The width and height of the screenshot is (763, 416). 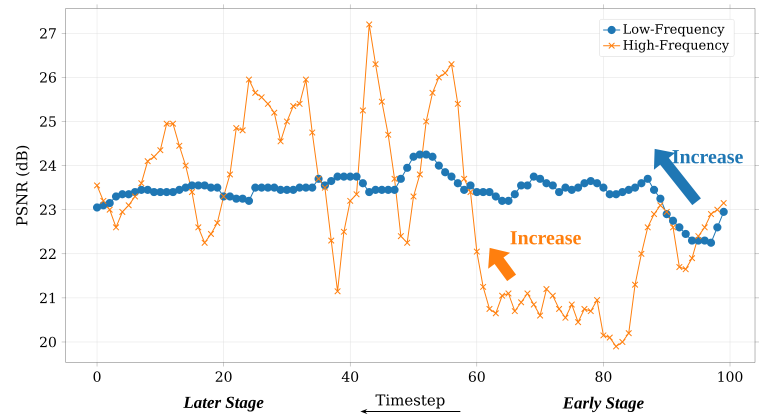 What do you see at coordinates (23, 186) in the screenshot?
I see `y-axis-title: PSNR (dB)` at bounding box center [23, 186].